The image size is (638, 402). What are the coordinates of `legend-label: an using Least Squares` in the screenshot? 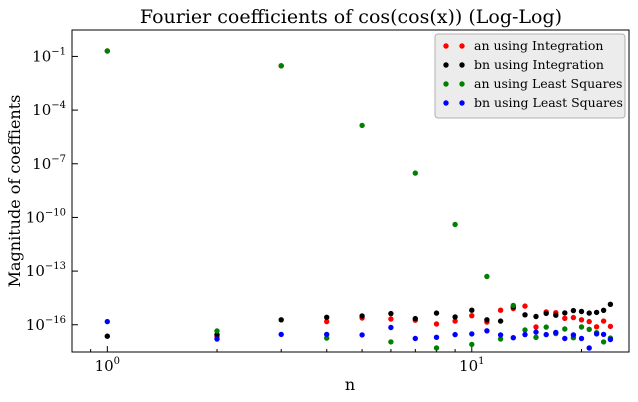 It's located at (548, 83).